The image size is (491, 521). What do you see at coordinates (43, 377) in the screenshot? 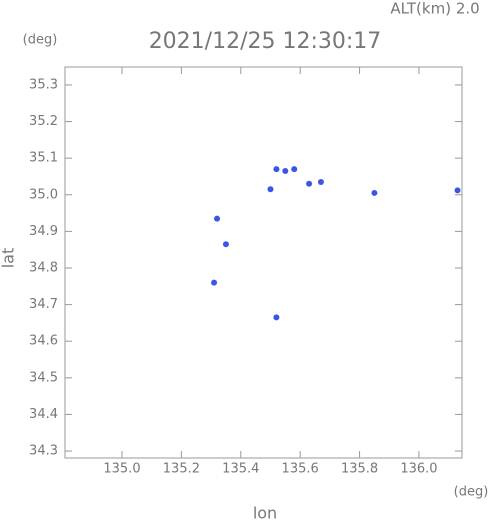
I see `y-tick-label: 34.5` at bounding box center [43, 377].